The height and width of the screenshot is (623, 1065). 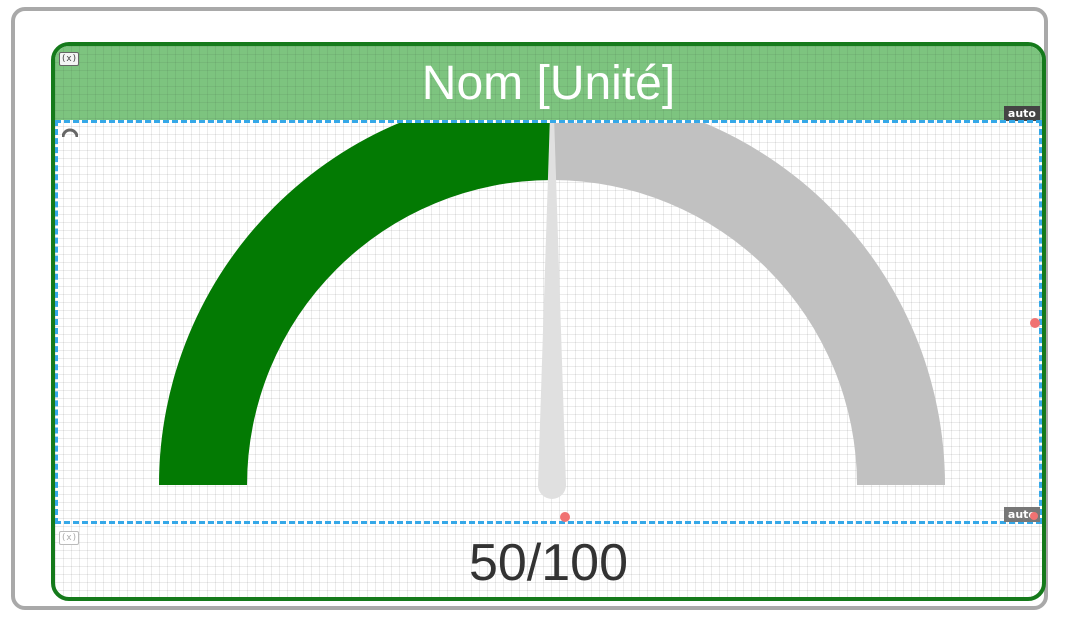 What do you see at coordinates (548, 563) in the screenshot?
I see `gauge-value: 50/100` at bounding box center [548, 563].